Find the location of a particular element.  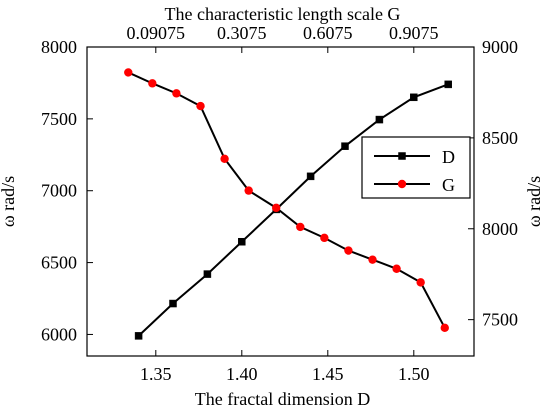

legend-marker-G is located at coordinates (402, 184).